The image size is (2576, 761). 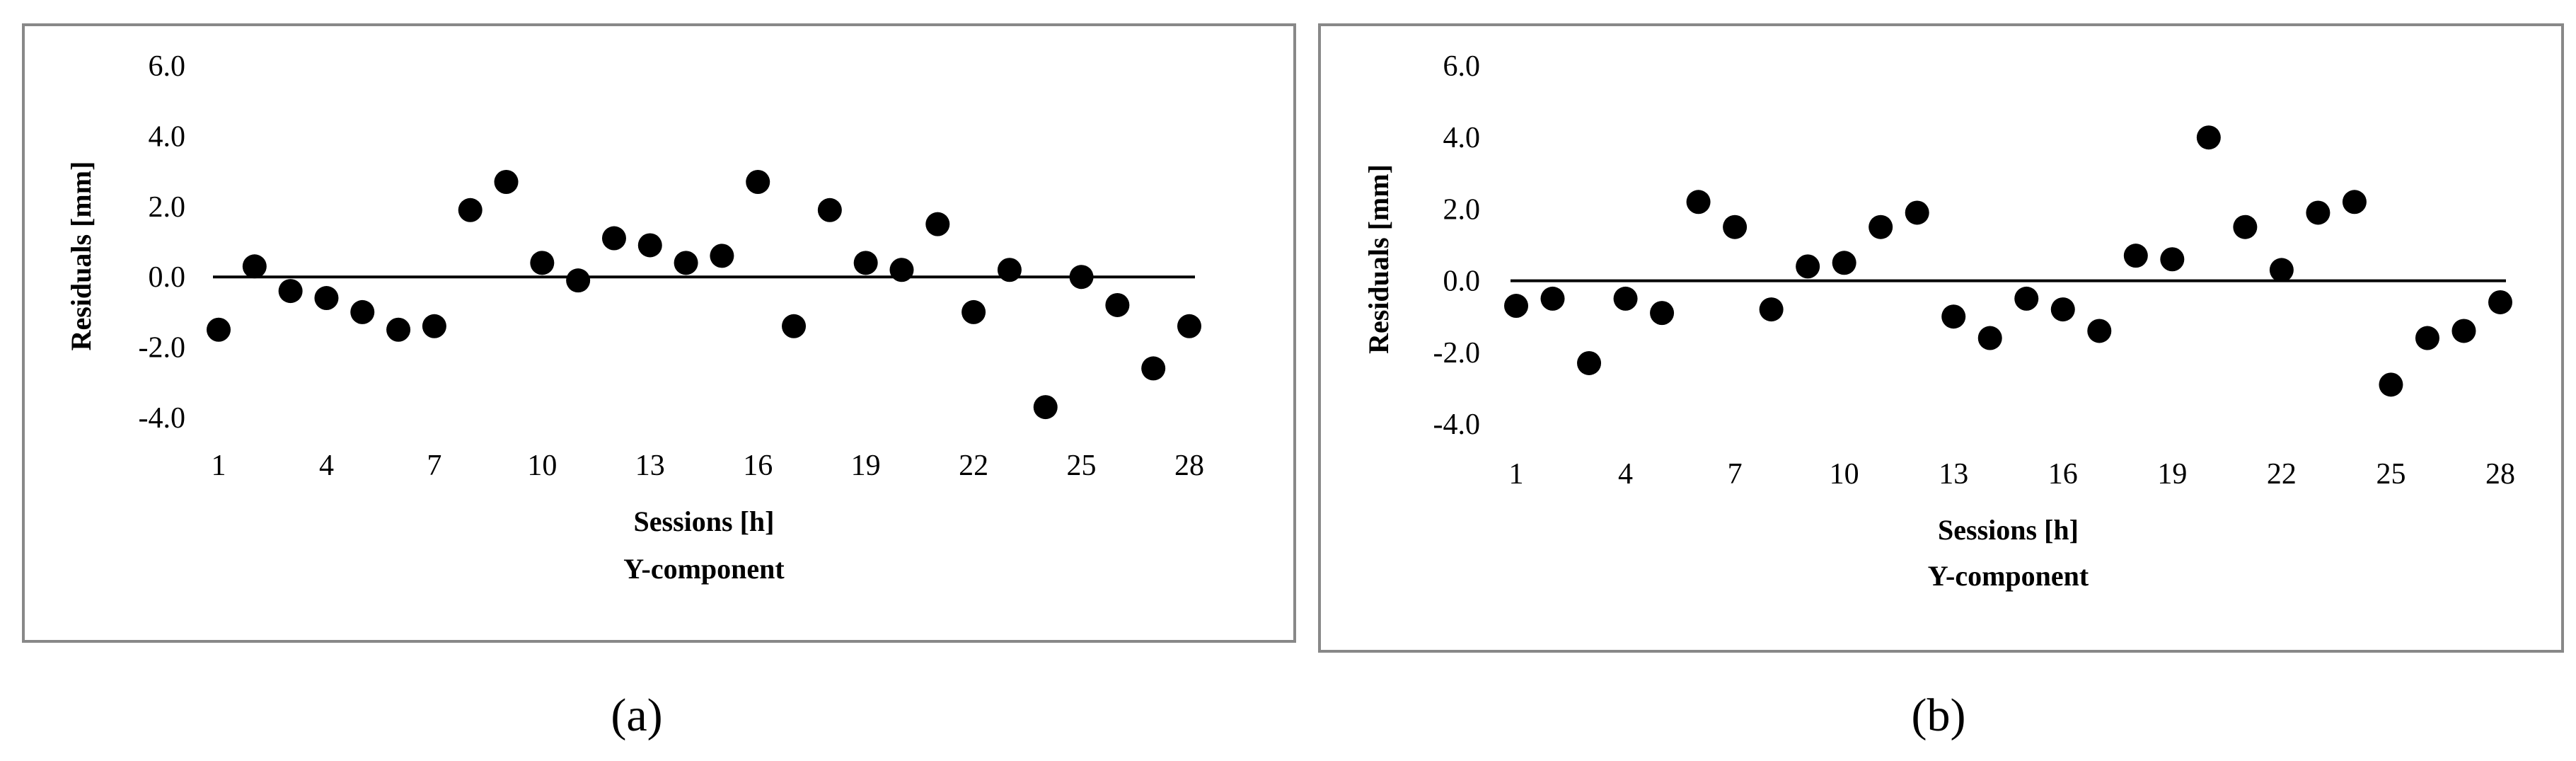 What do you see at coordinates (1939, 715) in the screenshot?
I see `panel-label: (b)` at bounding box center [1939, 715].